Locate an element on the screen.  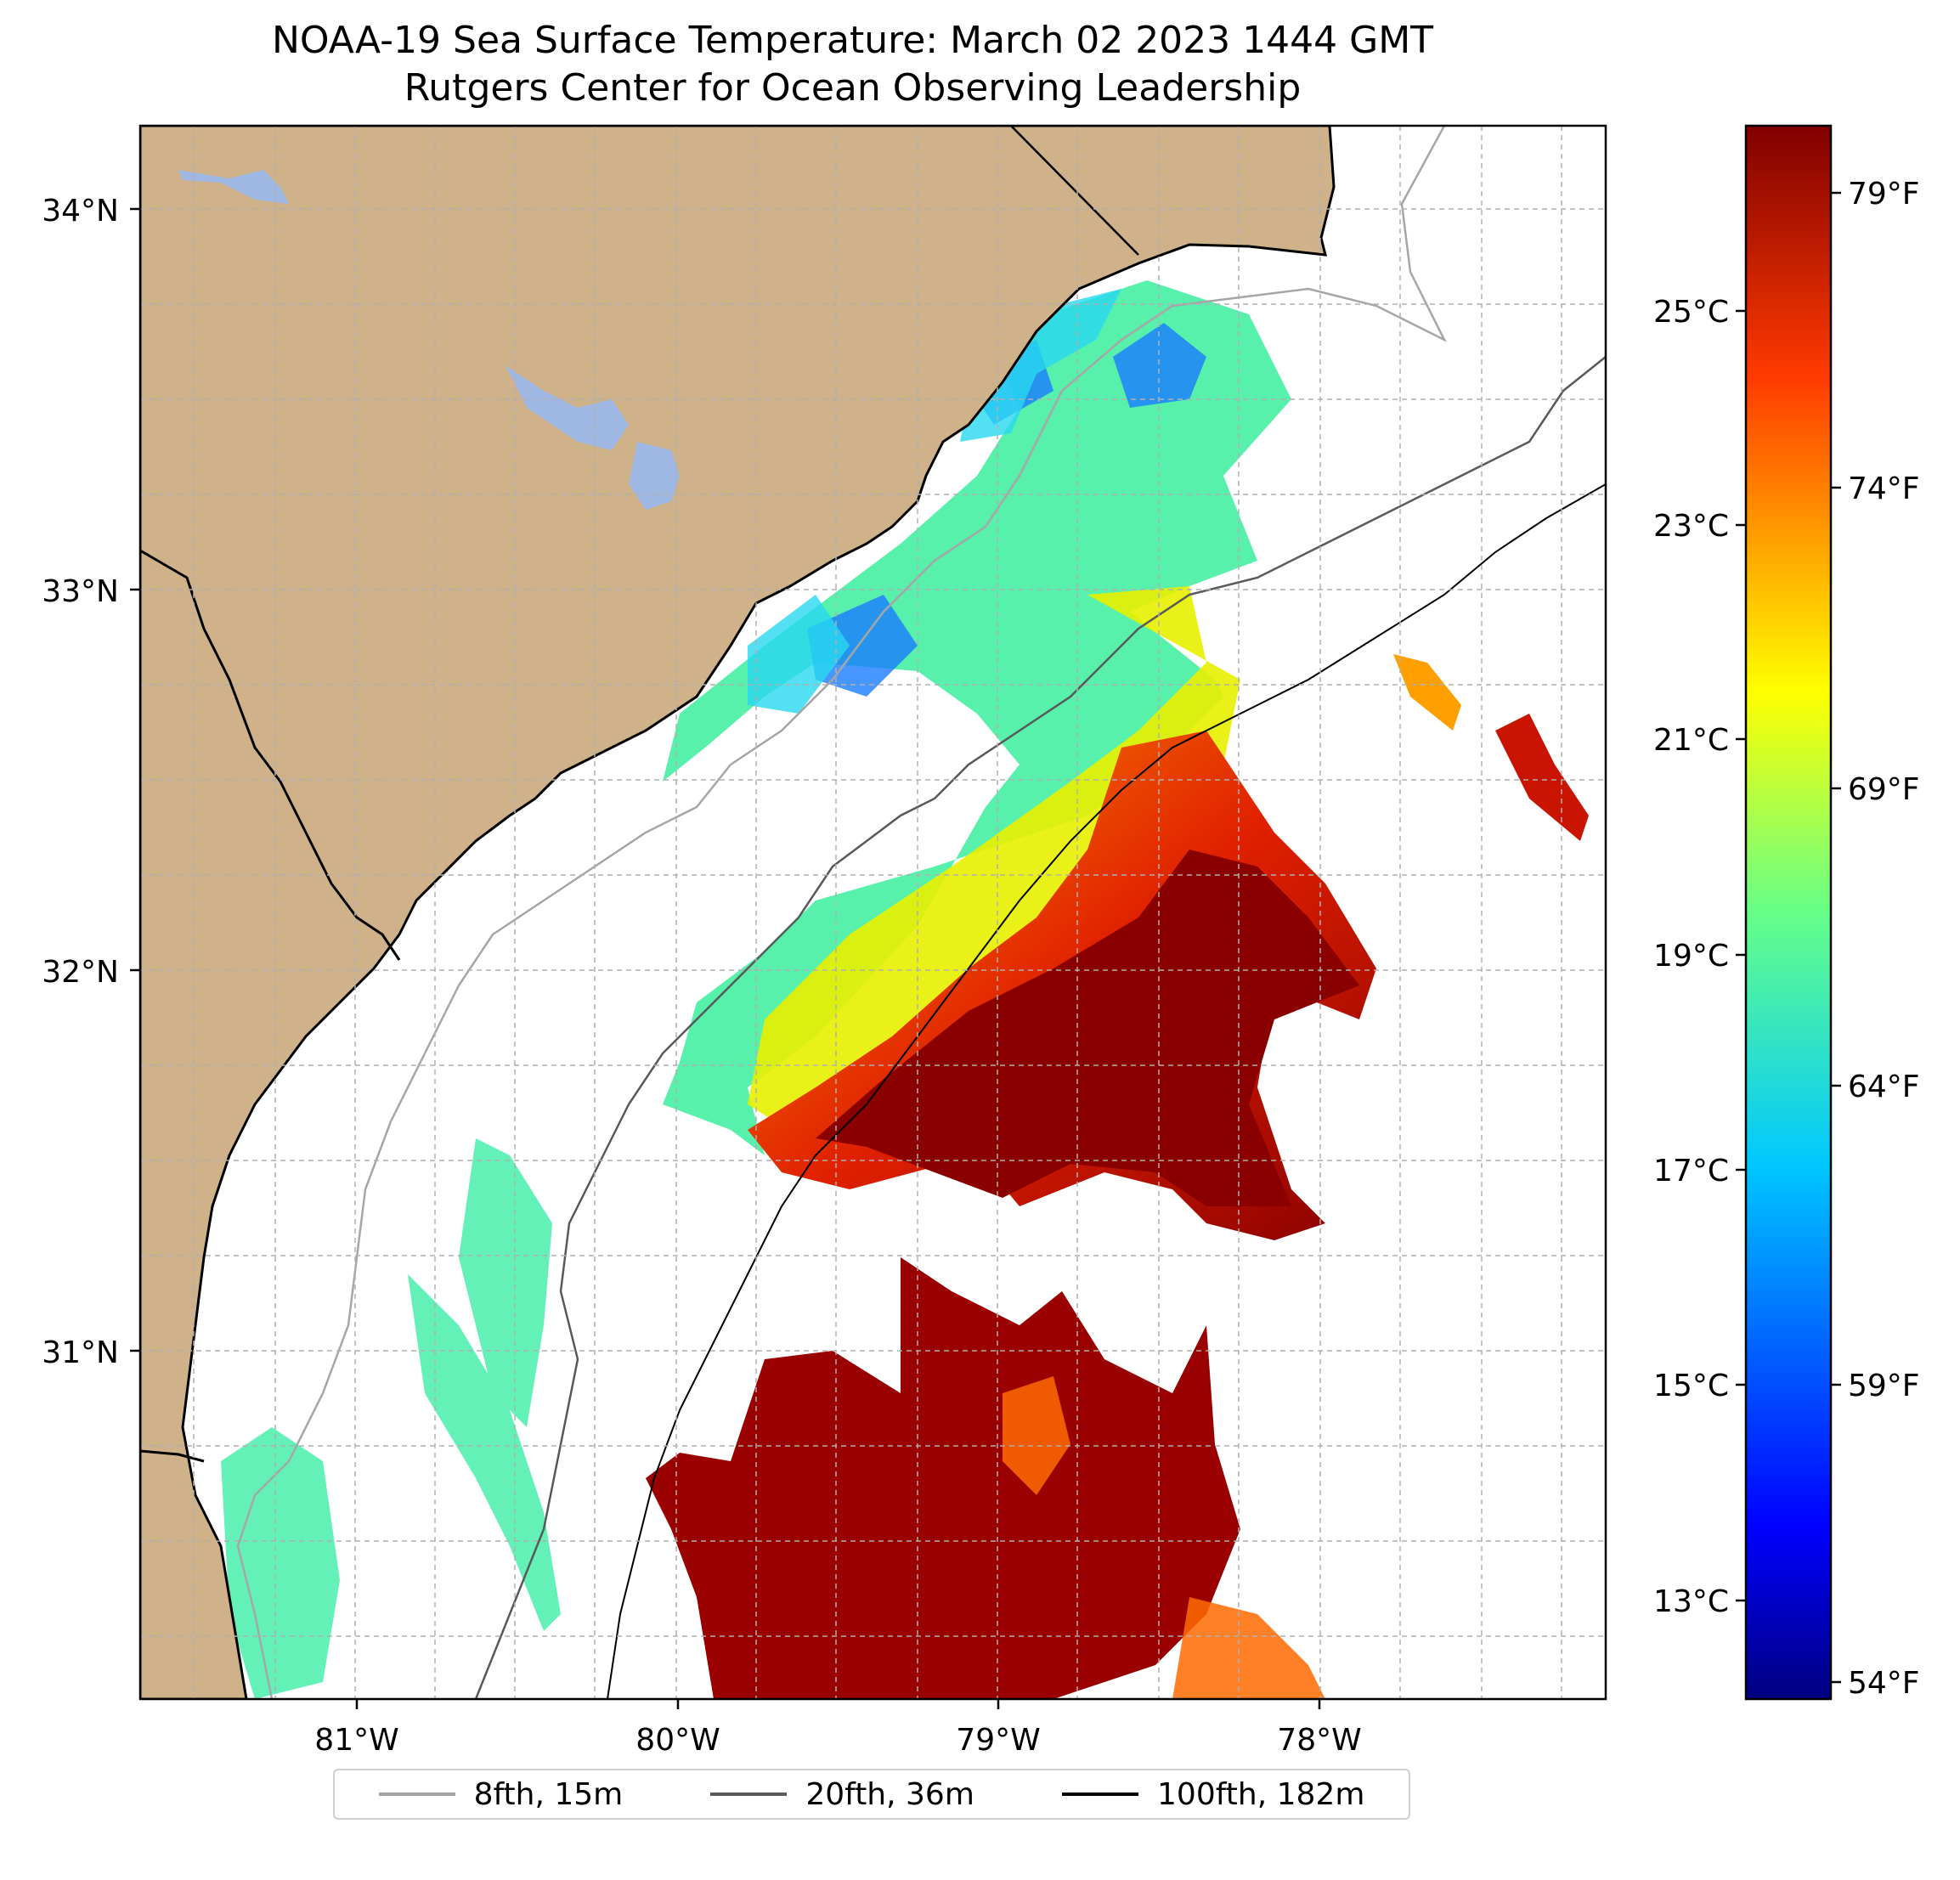
state-border is located at coordinates (1074, 191).